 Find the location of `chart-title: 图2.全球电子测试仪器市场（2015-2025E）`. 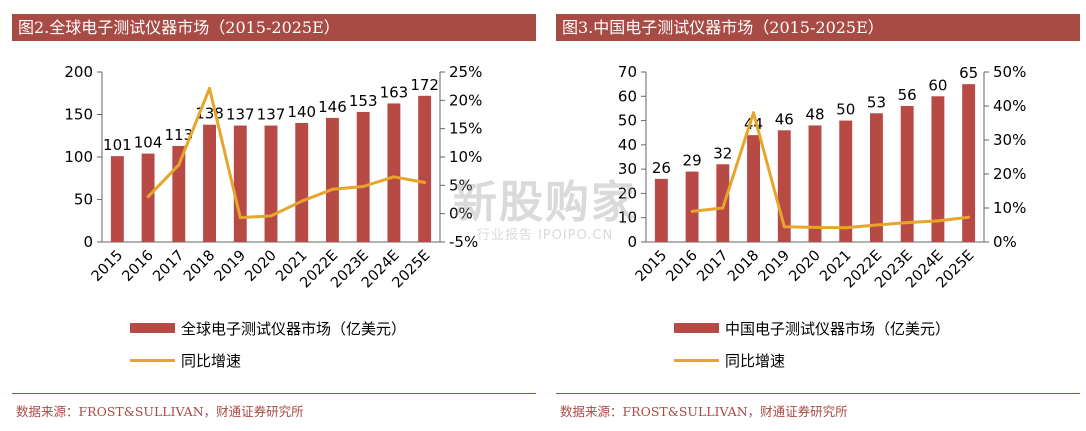

chart-title: 图2.全球电子测试仪器市场（2015-2025E） is located at coordinates (274, 27).